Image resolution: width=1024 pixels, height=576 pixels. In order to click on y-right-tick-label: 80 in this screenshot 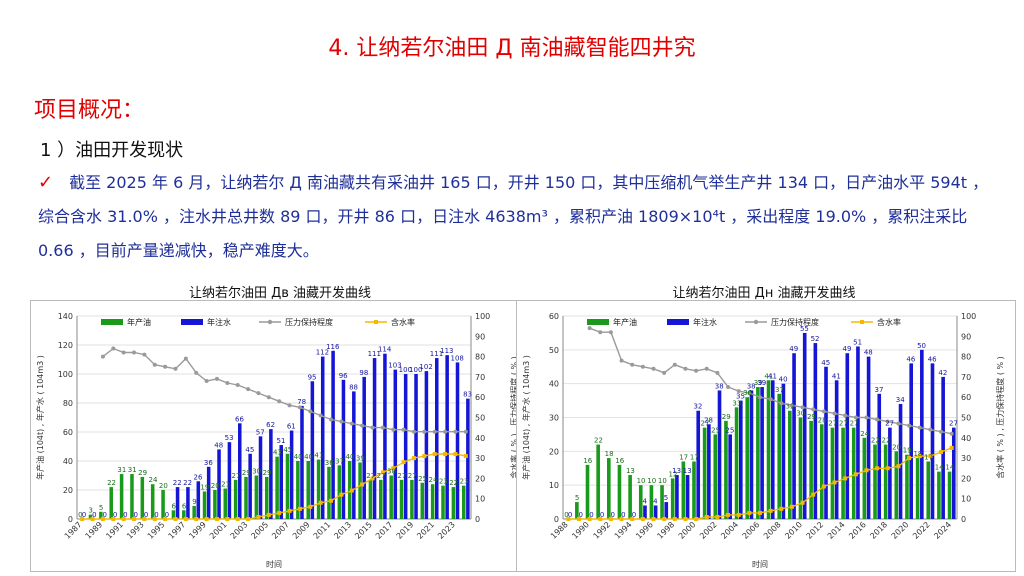, I will do `click(480, 357)`.